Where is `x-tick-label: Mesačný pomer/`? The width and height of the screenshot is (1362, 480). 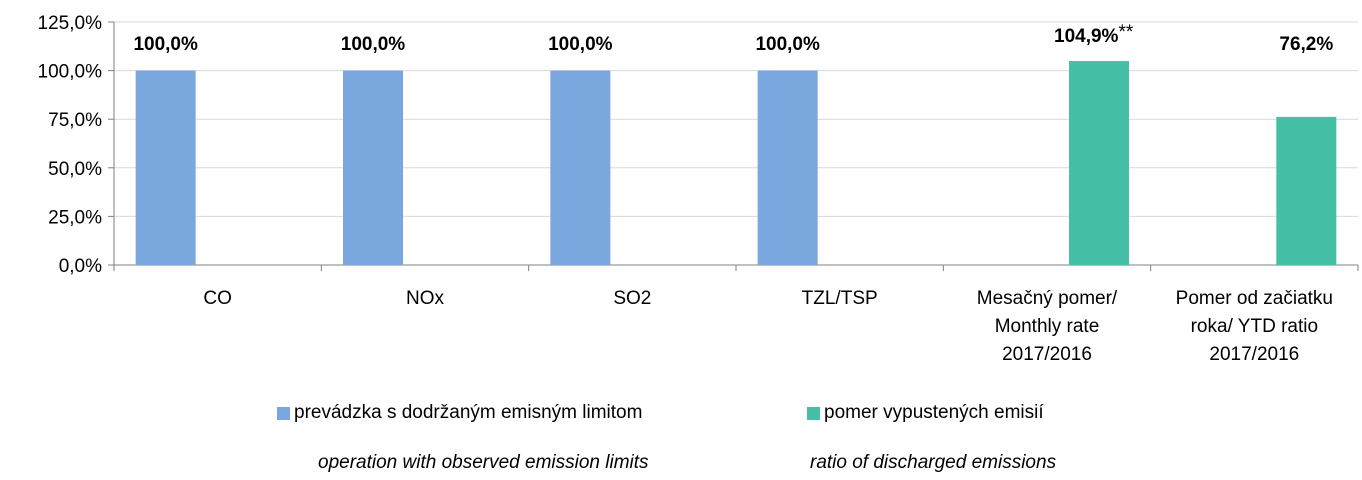 x-tick-label: Mesačný pomer/ is located at coordinates (1047, 298).